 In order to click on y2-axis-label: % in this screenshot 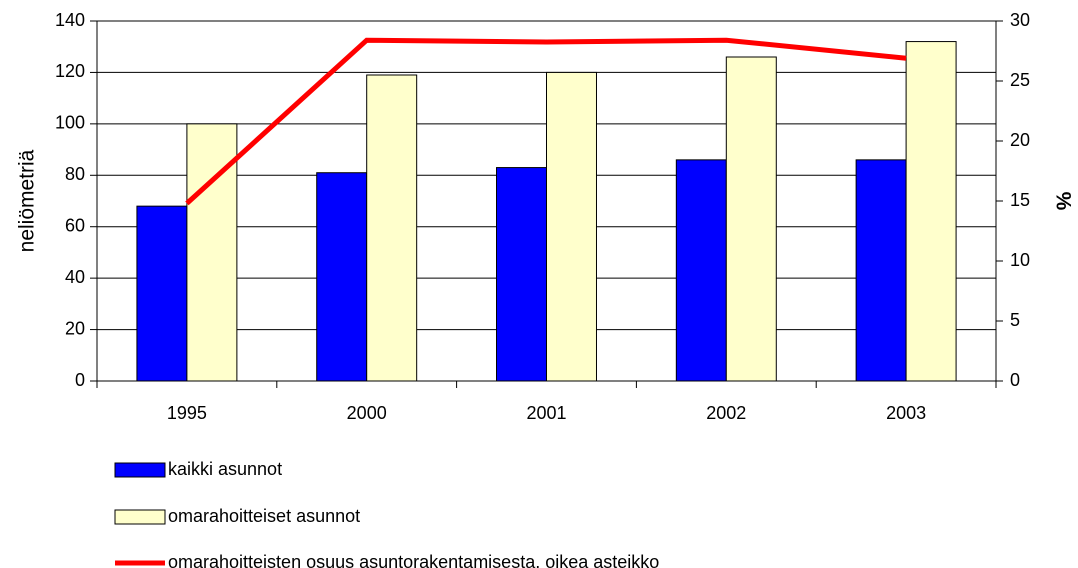, I will do `click(1062, 201)`.